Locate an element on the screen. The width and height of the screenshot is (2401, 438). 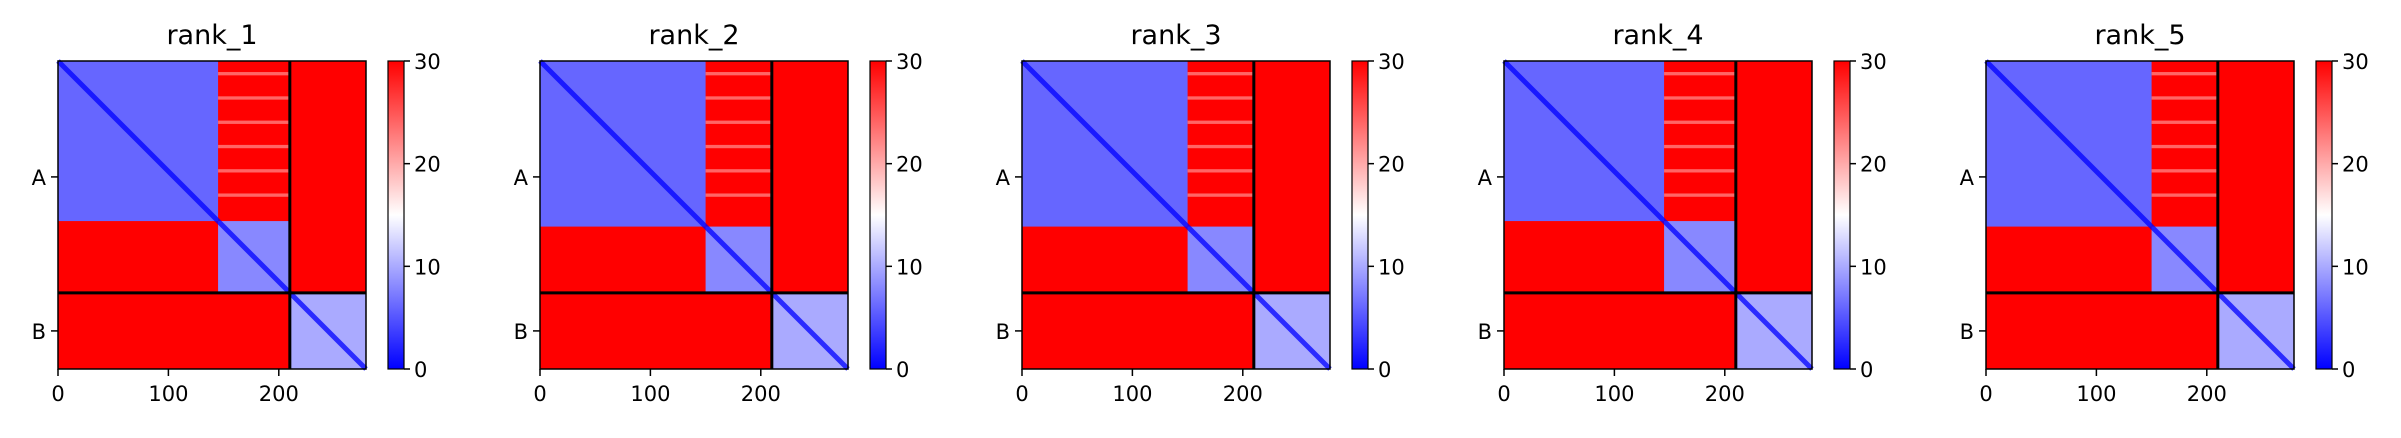
panel-title: rank_2 is located at coordinates (693, 35).